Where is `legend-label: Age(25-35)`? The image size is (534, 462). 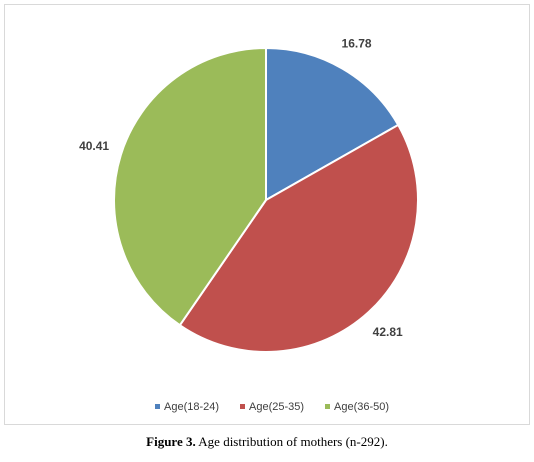 legend-label: Age(25-35) is located at coordinates (276, 407).